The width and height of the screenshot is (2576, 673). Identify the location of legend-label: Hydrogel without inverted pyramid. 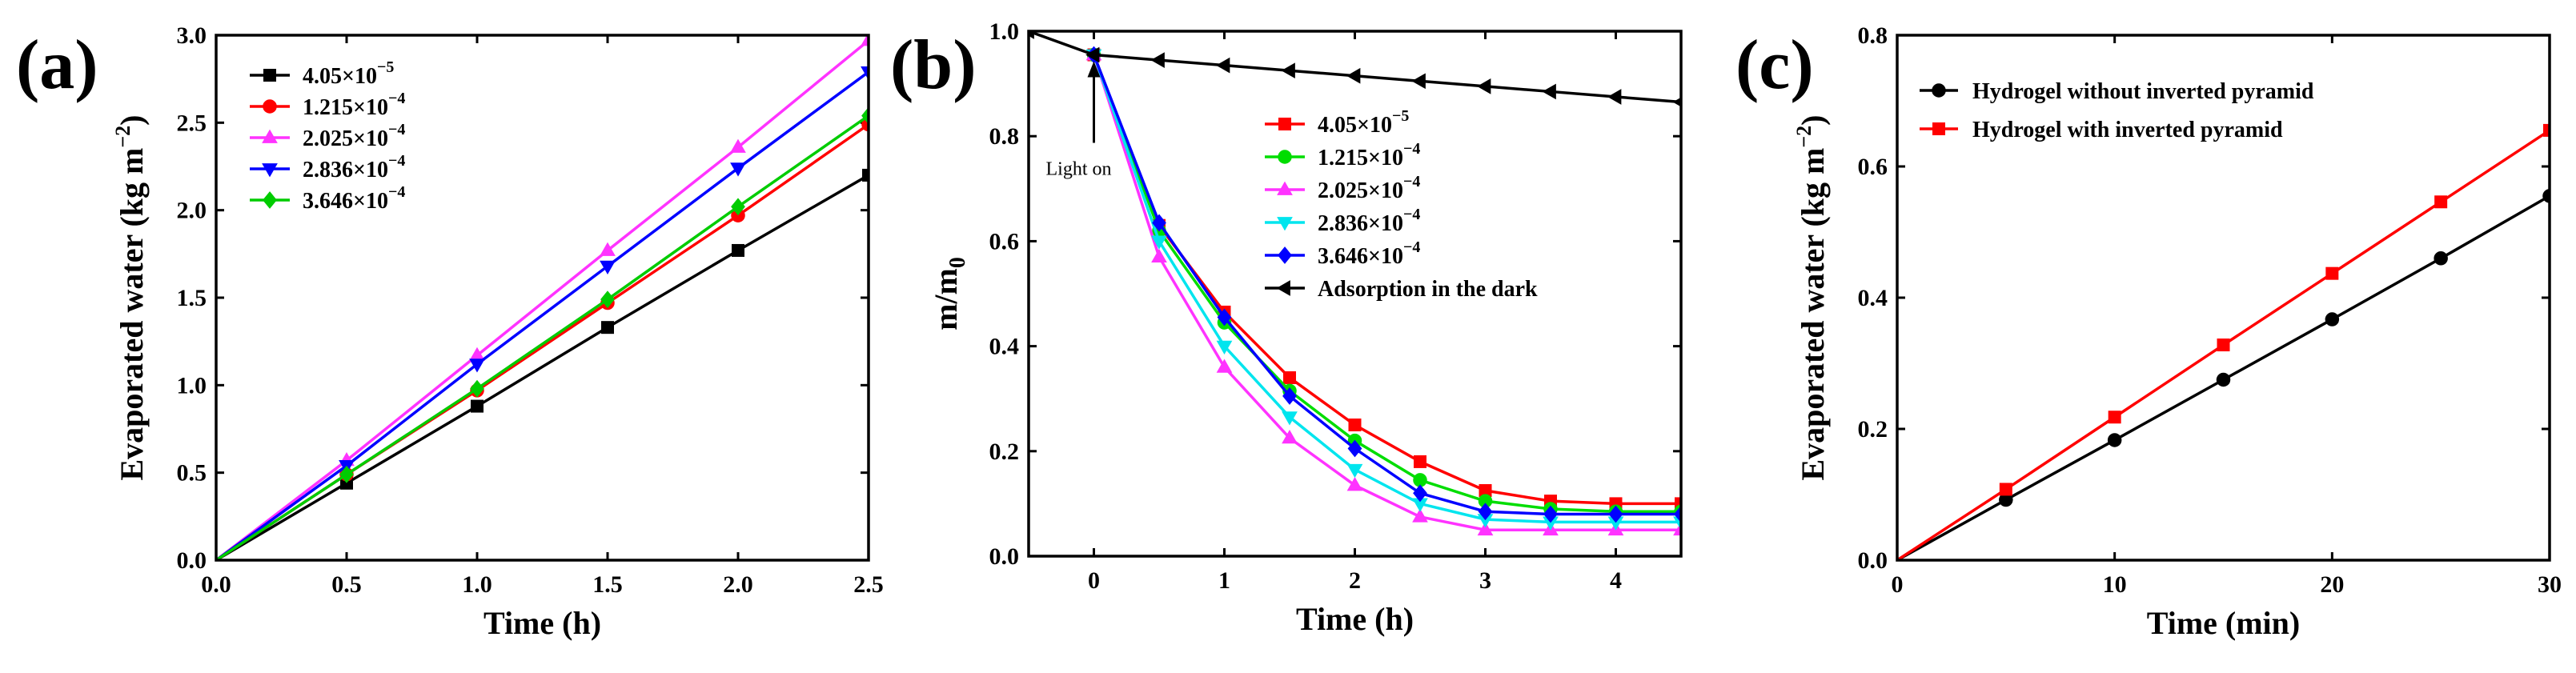
(2143, 92).